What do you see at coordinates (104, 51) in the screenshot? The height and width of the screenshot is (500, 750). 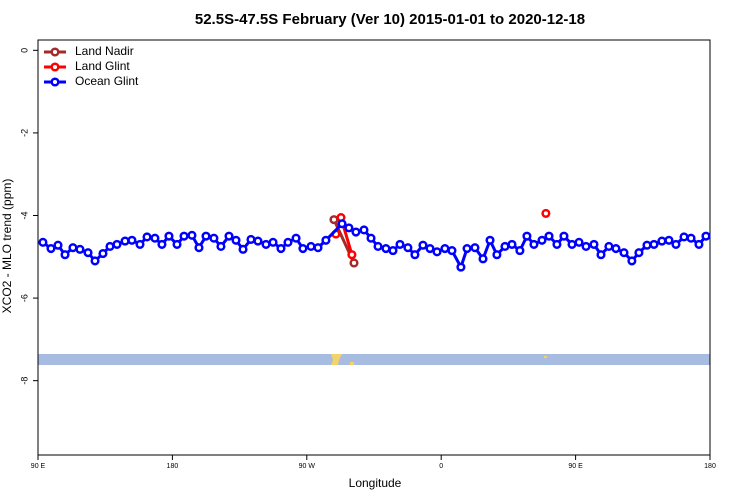 I see `legend-label: Land Nadir` at bounding box center [104, 51].